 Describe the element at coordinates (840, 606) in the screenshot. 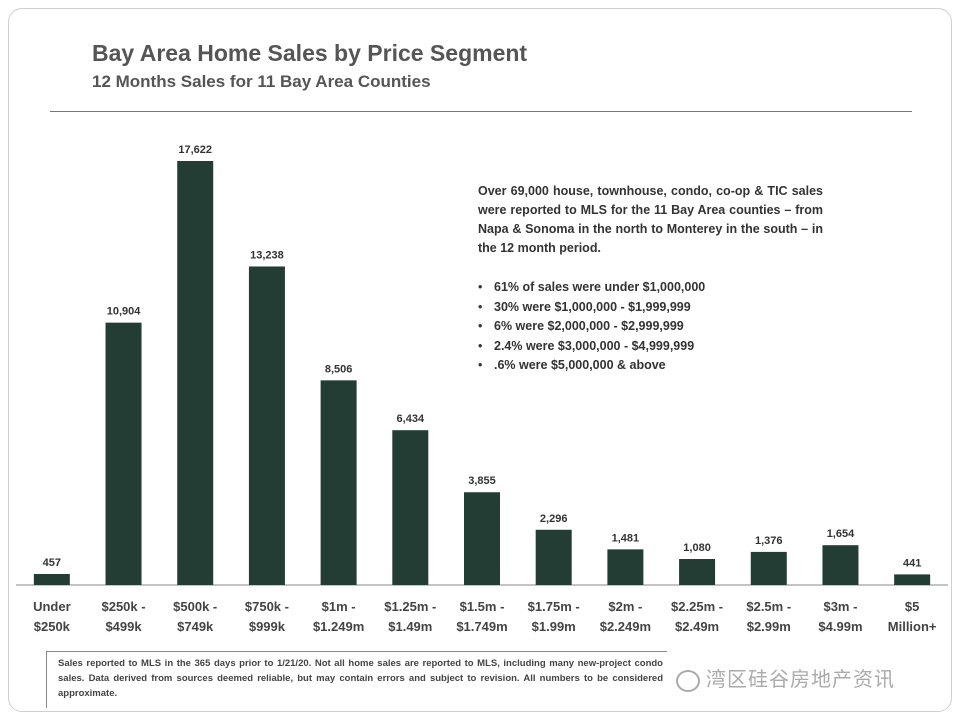

I see `x-tick-label: $3m -` at that location.